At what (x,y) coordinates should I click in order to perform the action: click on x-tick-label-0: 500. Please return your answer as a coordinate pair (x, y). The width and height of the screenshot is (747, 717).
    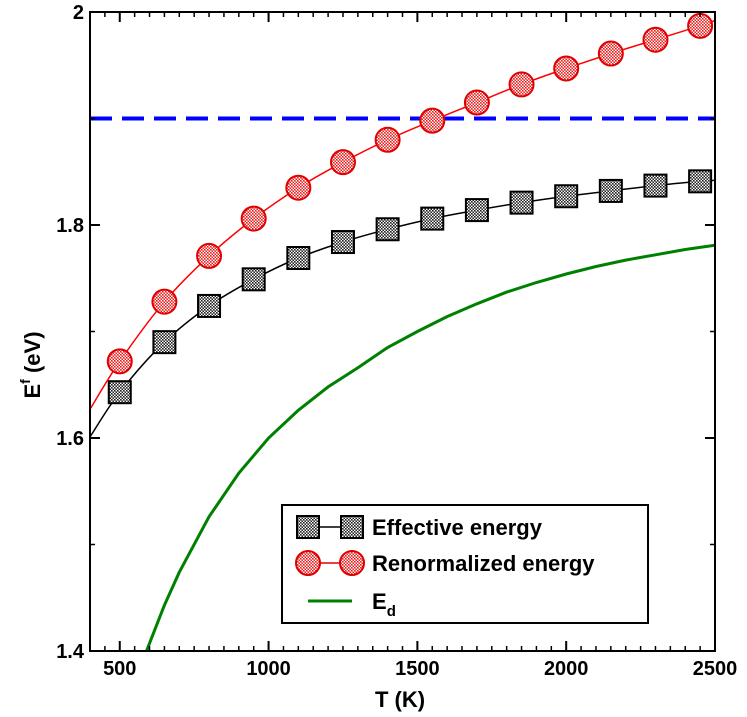
    Looking at the image, I should click on (119, 669).